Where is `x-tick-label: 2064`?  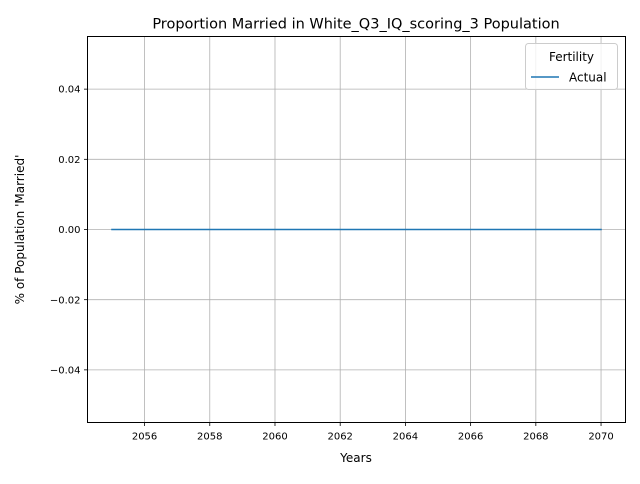
x-tick-label: 2064 is located at coordinates (405, 437).